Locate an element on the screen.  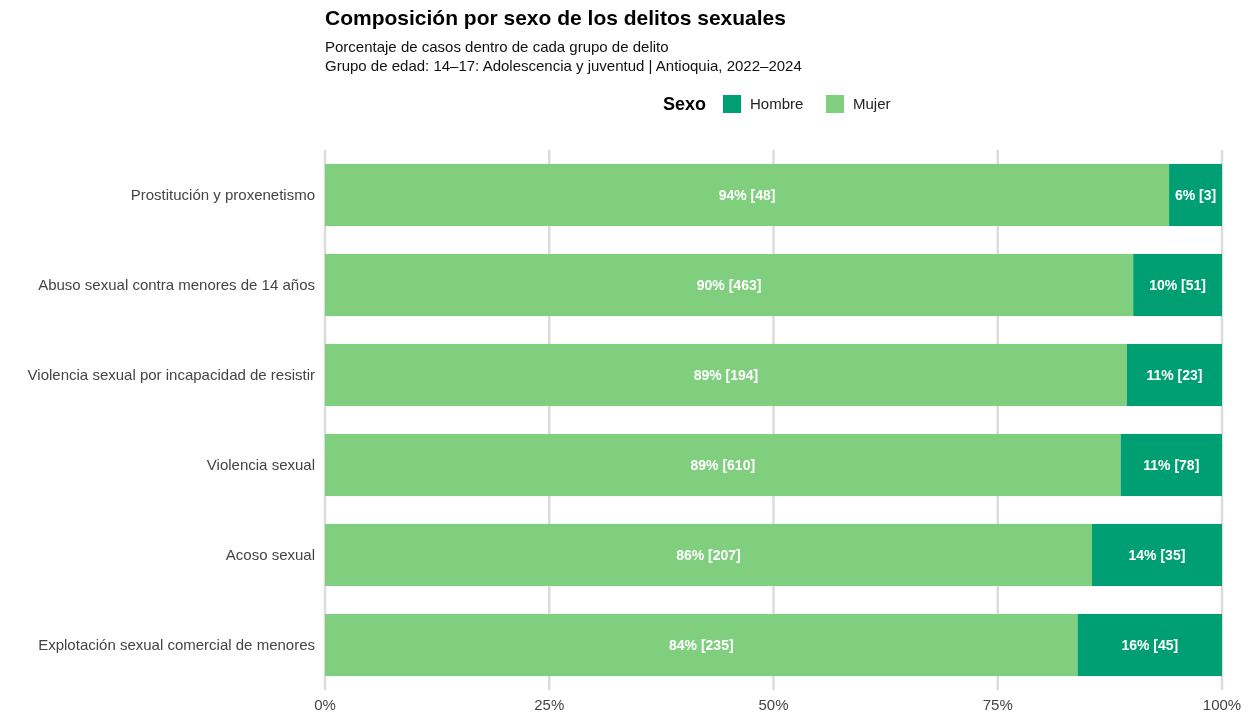
data-label: 14% [35] is located at coordinates (1157, 554).